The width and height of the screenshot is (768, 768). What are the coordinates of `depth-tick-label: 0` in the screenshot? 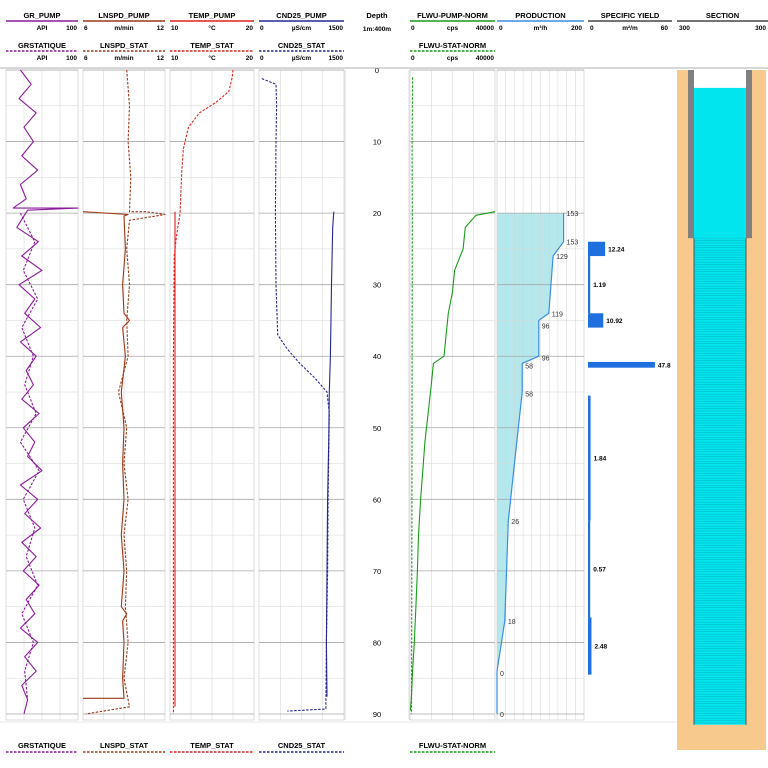 It's located at (377, 70).